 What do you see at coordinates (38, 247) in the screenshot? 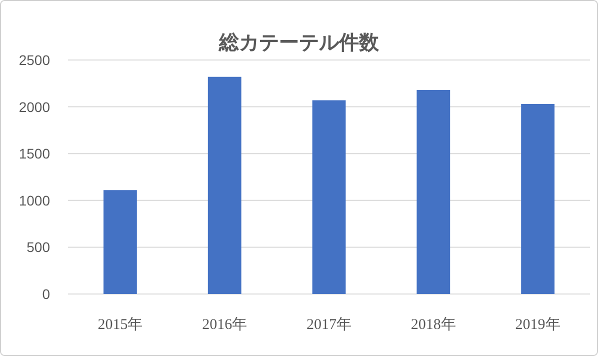
I see `ytick: 500` at bounding box center [38, 247].